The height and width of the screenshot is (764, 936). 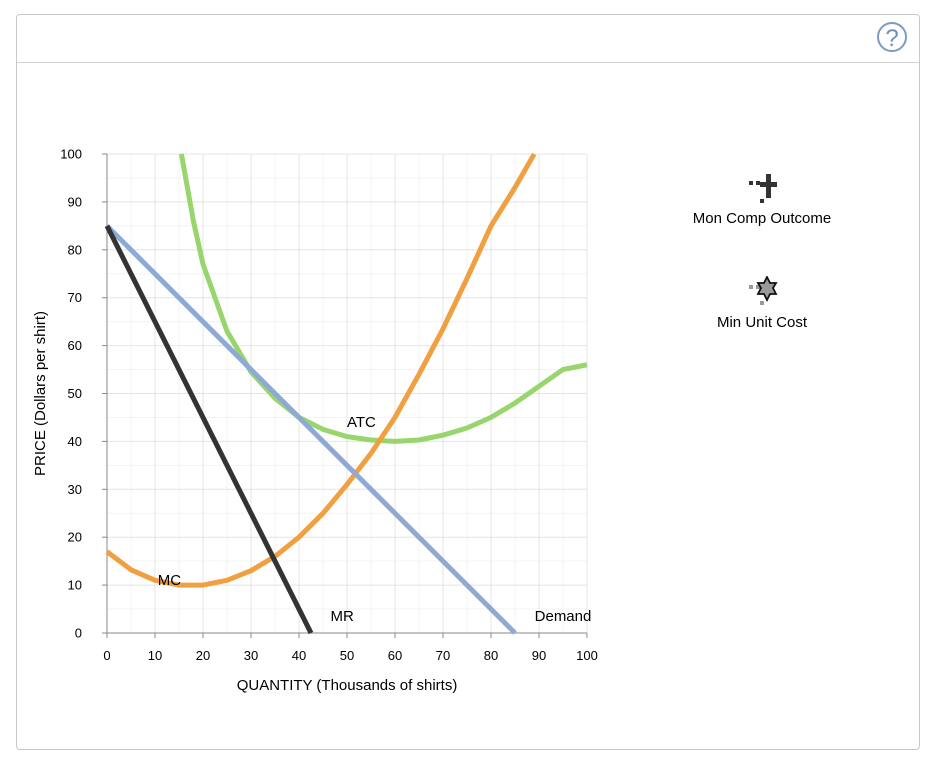 I want to click on y-tick-label: 100, so click(x=71, y=154).